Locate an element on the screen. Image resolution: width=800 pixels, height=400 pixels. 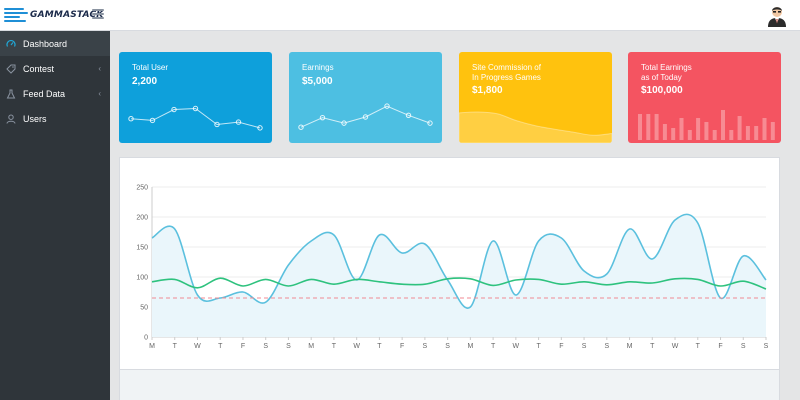
sidebar-item-contest: Contest ‹ is located at coordinates (55, 68).